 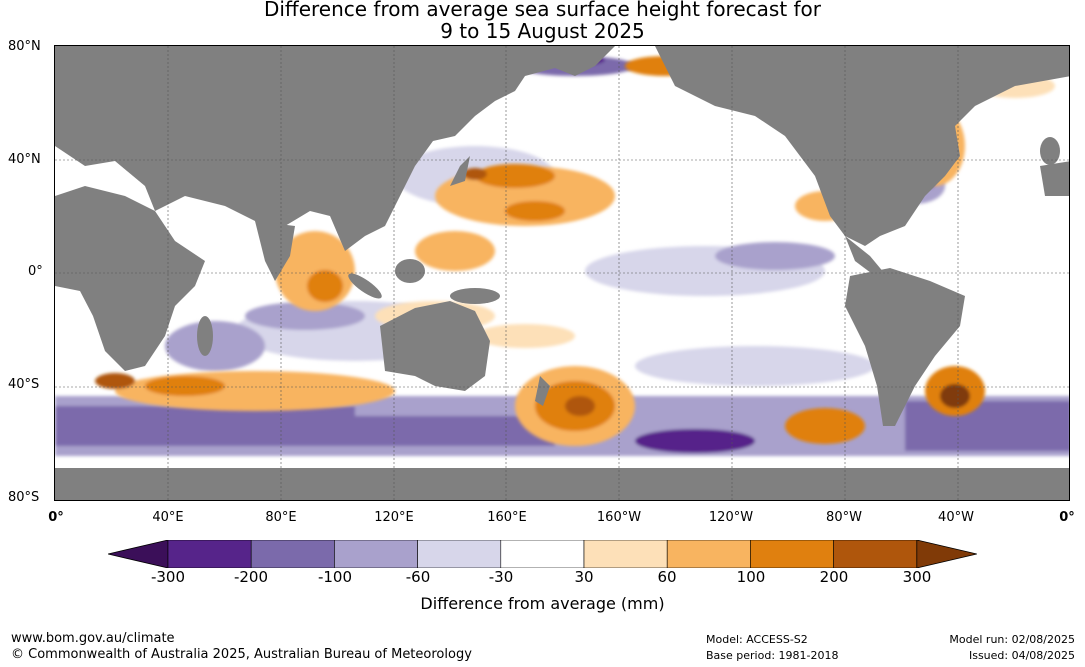 What do you see at coordinates (507, 517) in the screenshot?
I see `lon-label-160e: 160°E` at bounding box center [507, 517].